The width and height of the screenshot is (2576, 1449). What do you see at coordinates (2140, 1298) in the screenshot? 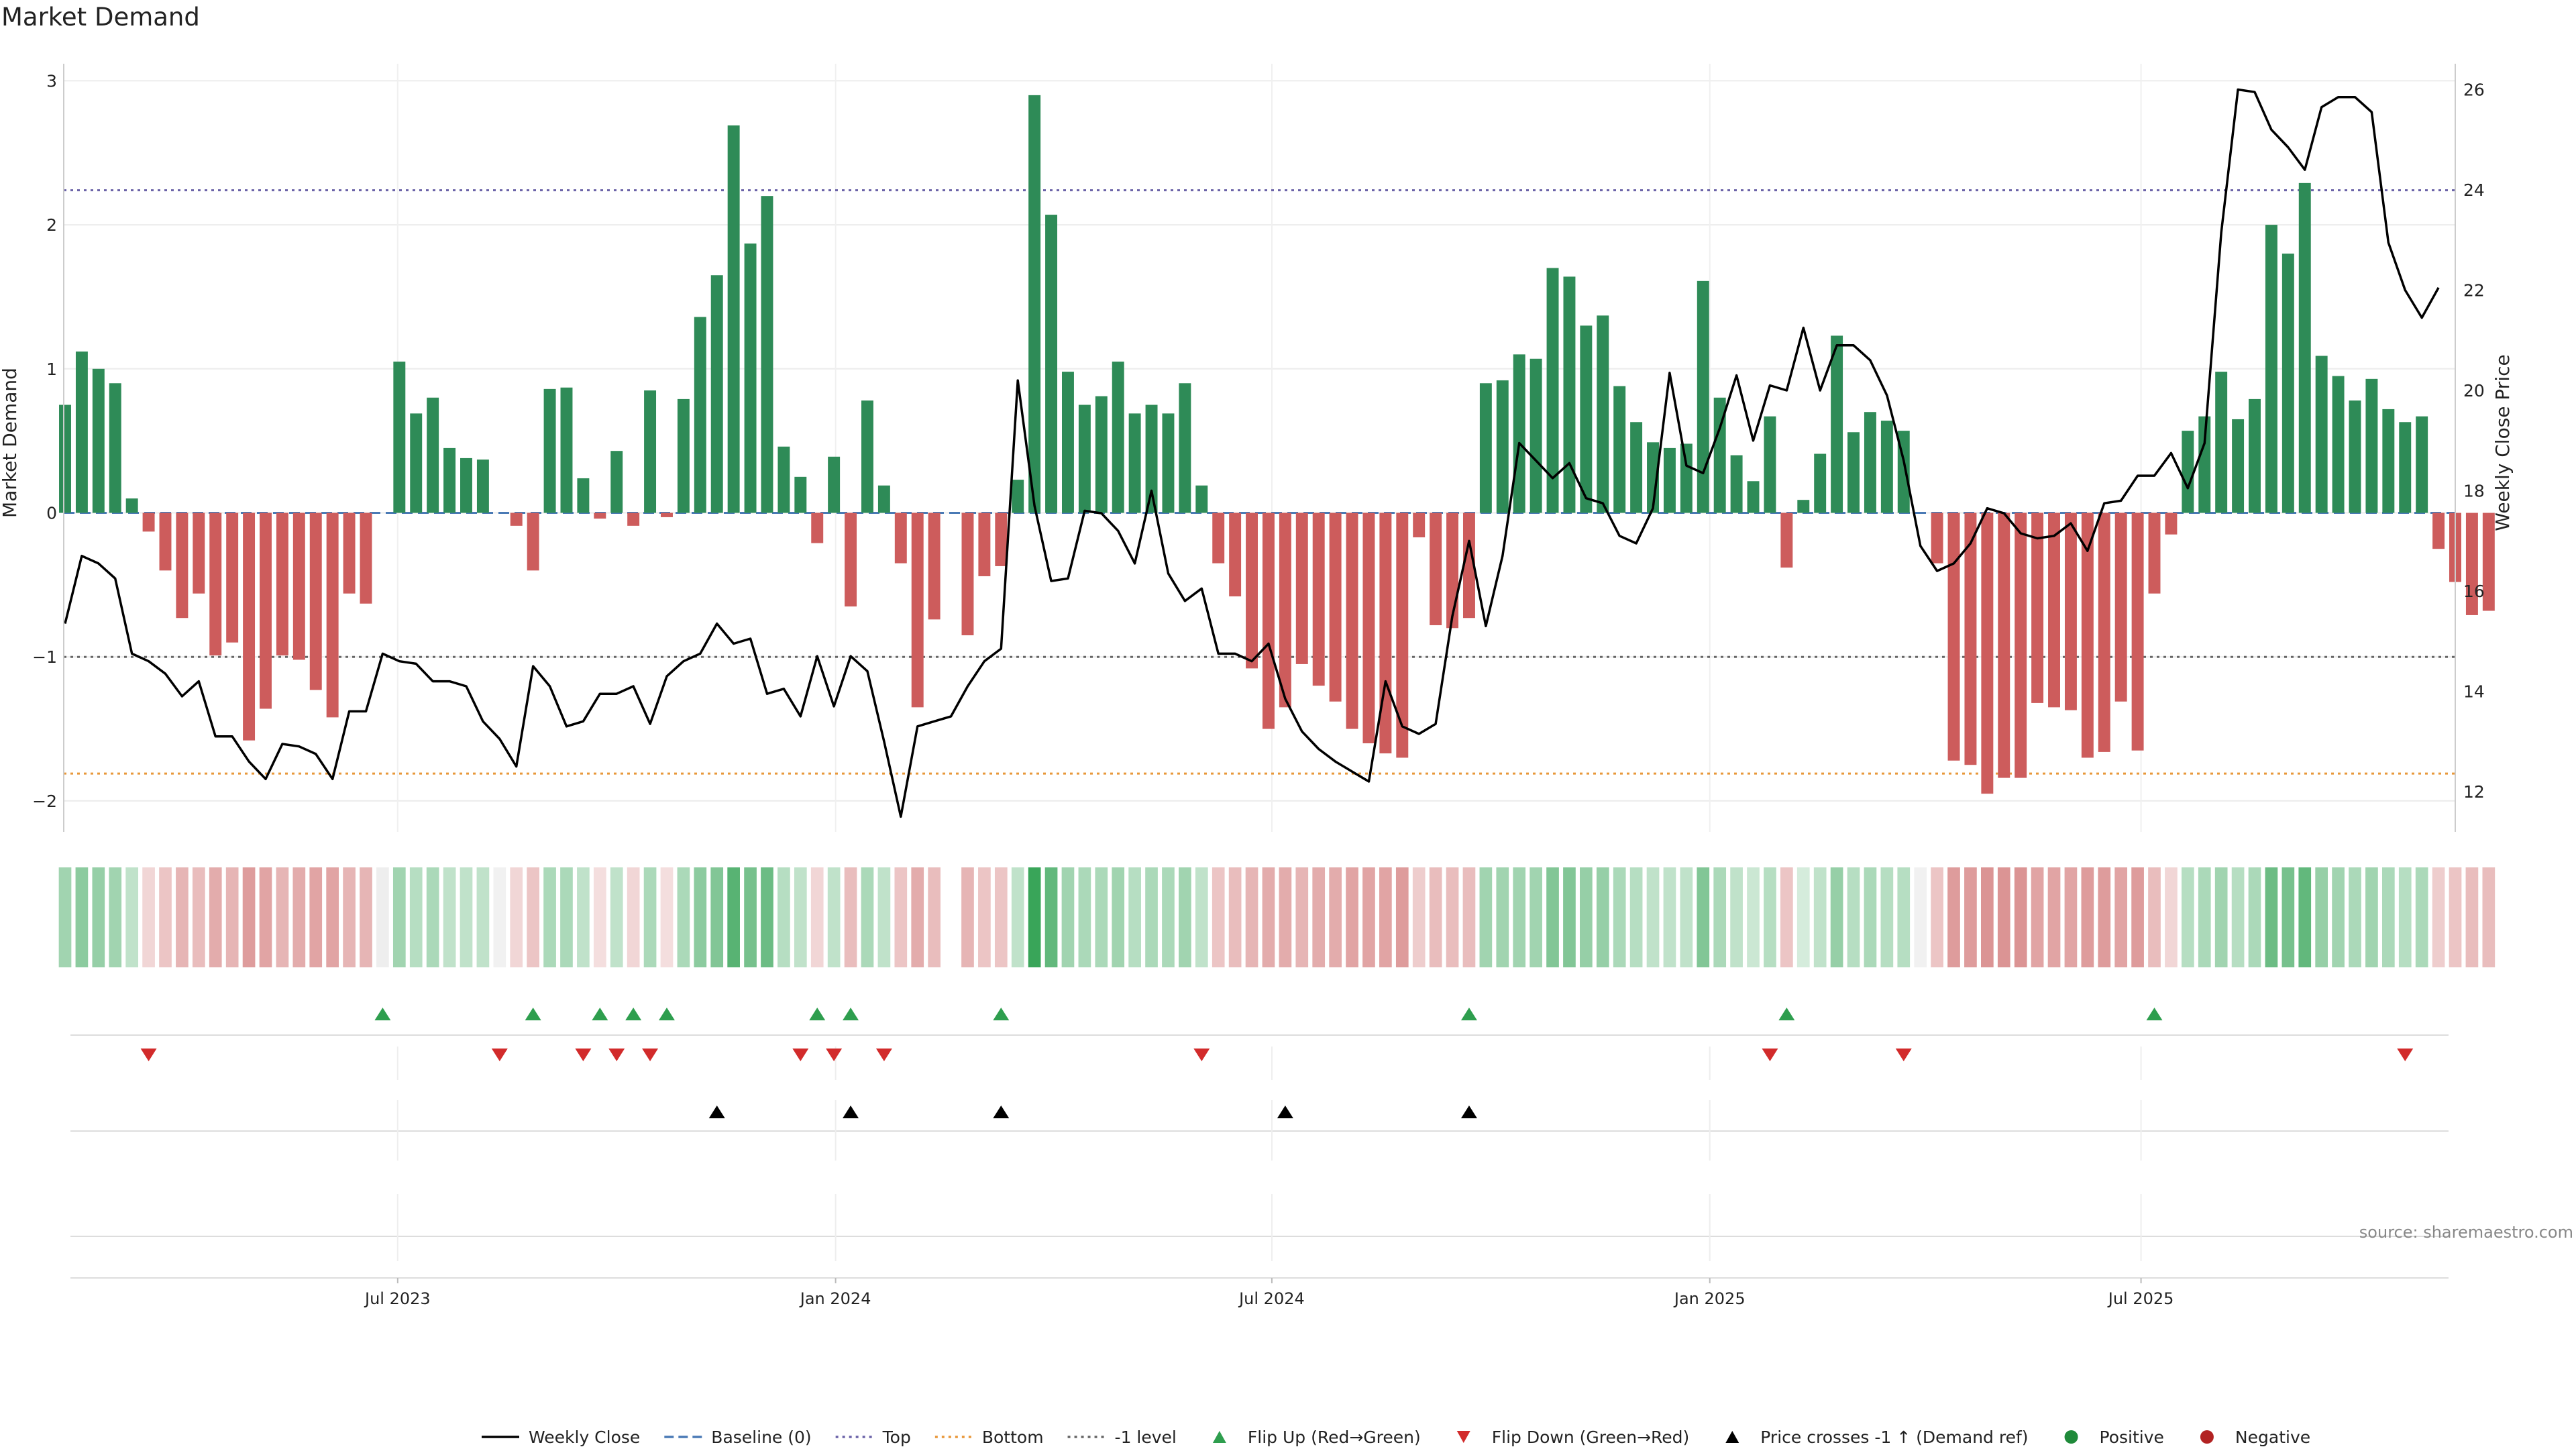
I see `x-tick-label: Jul 2025` at bounding box center [2140, 1298].